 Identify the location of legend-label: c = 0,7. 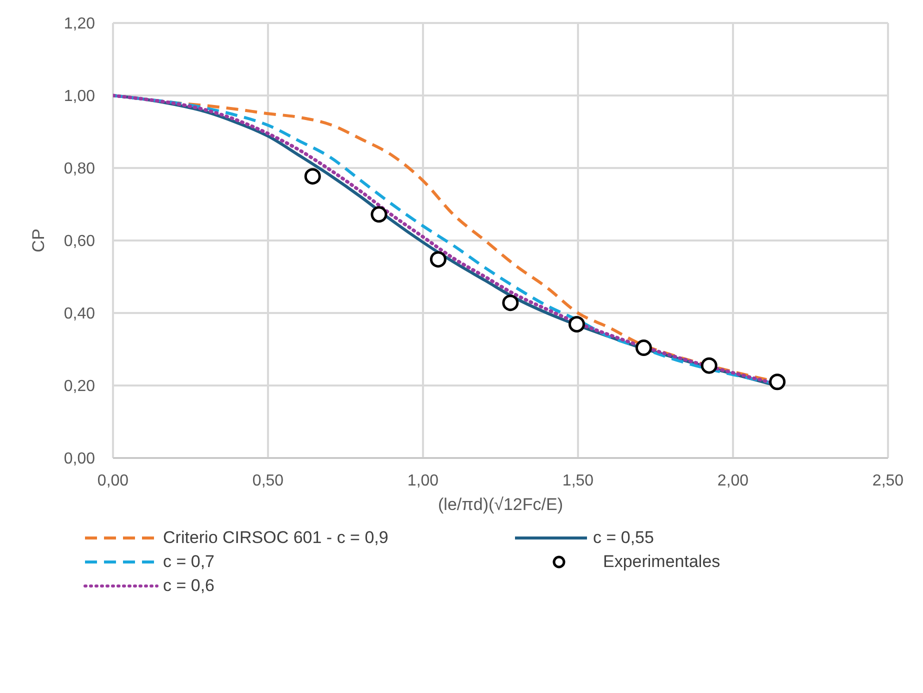
(189, 562).